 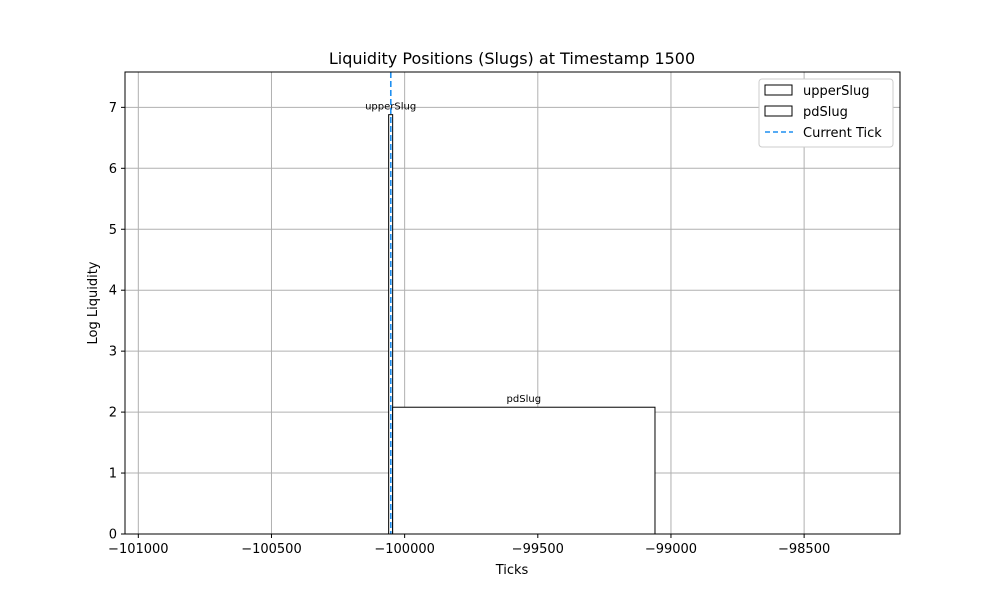 I want to click on legend-box, so click(x=826, y=113).